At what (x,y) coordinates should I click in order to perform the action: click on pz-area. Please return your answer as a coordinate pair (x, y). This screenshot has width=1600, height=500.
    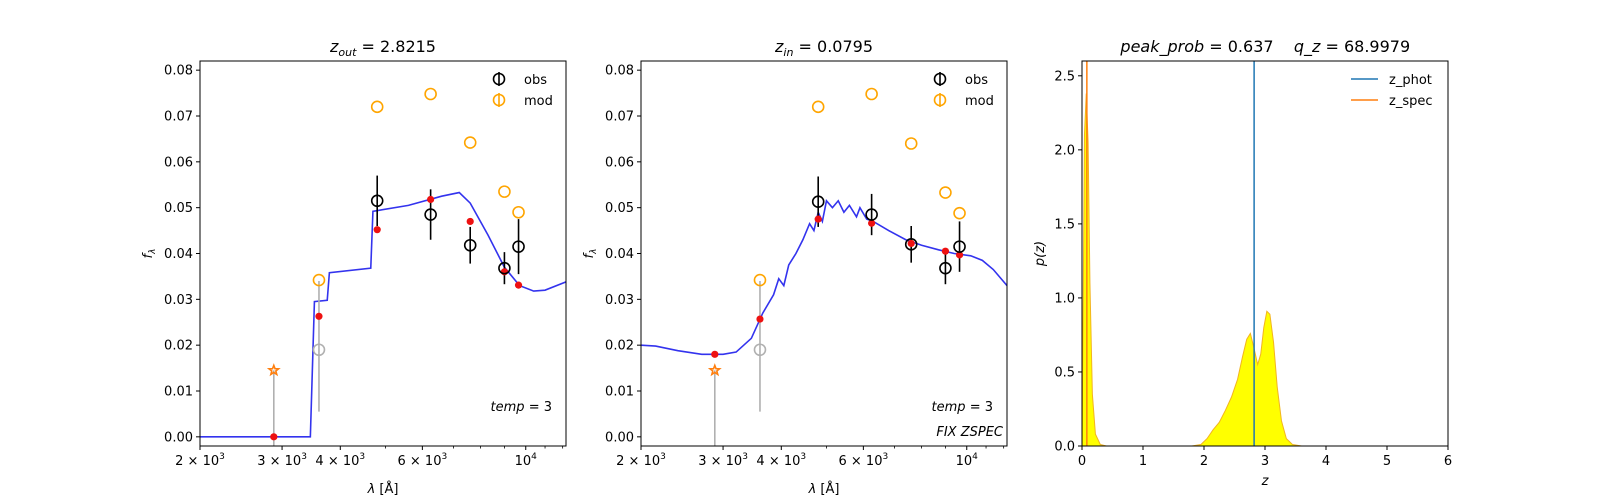
    Looking at the image, I should click on (1234, 270).